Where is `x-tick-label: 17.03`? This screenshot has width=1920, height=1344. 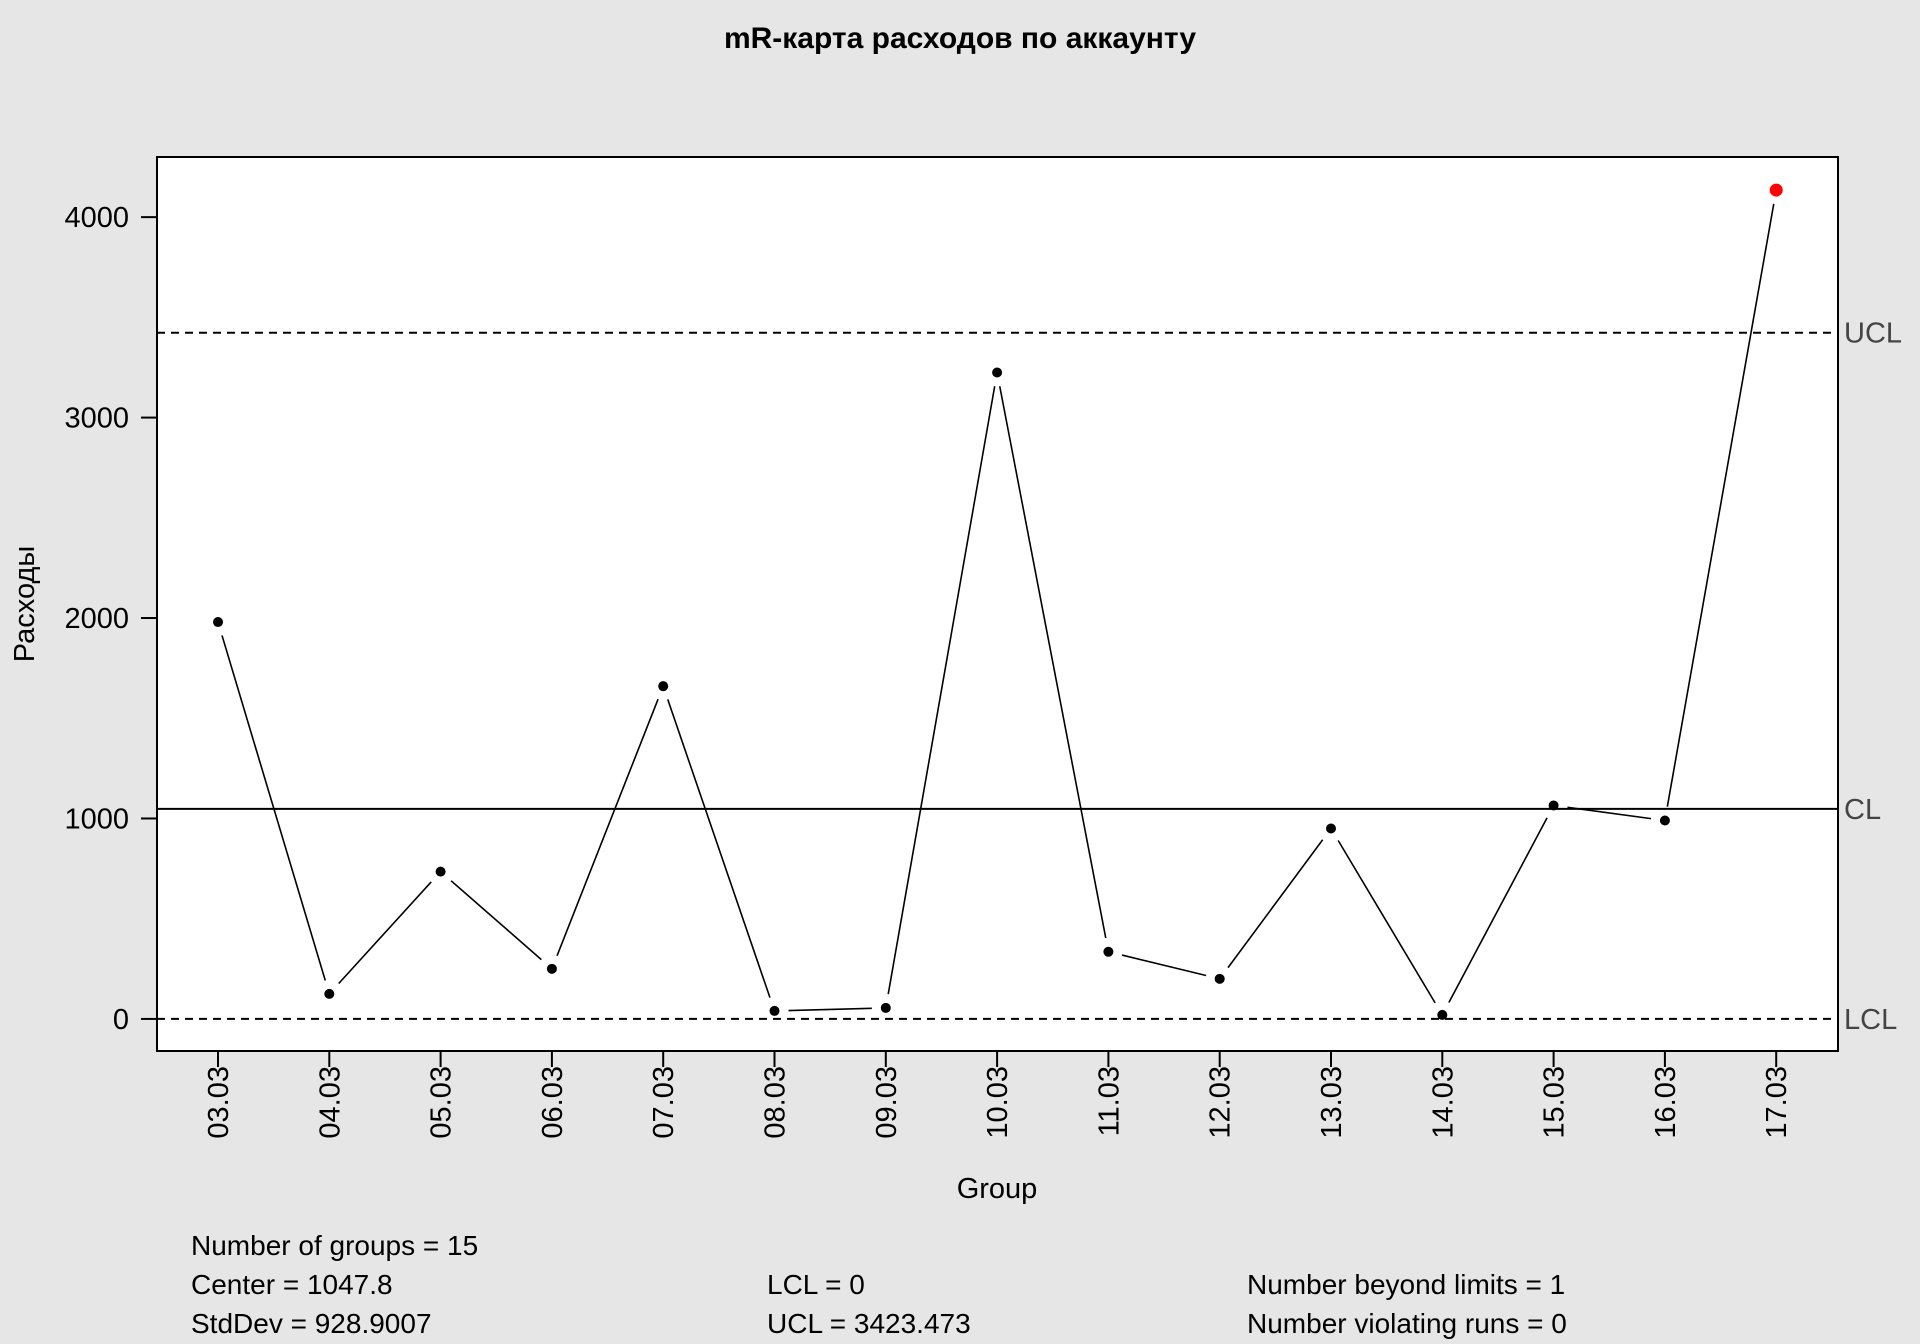 x-tick-label: 17.03 is located at coordinates (1777, 1102).